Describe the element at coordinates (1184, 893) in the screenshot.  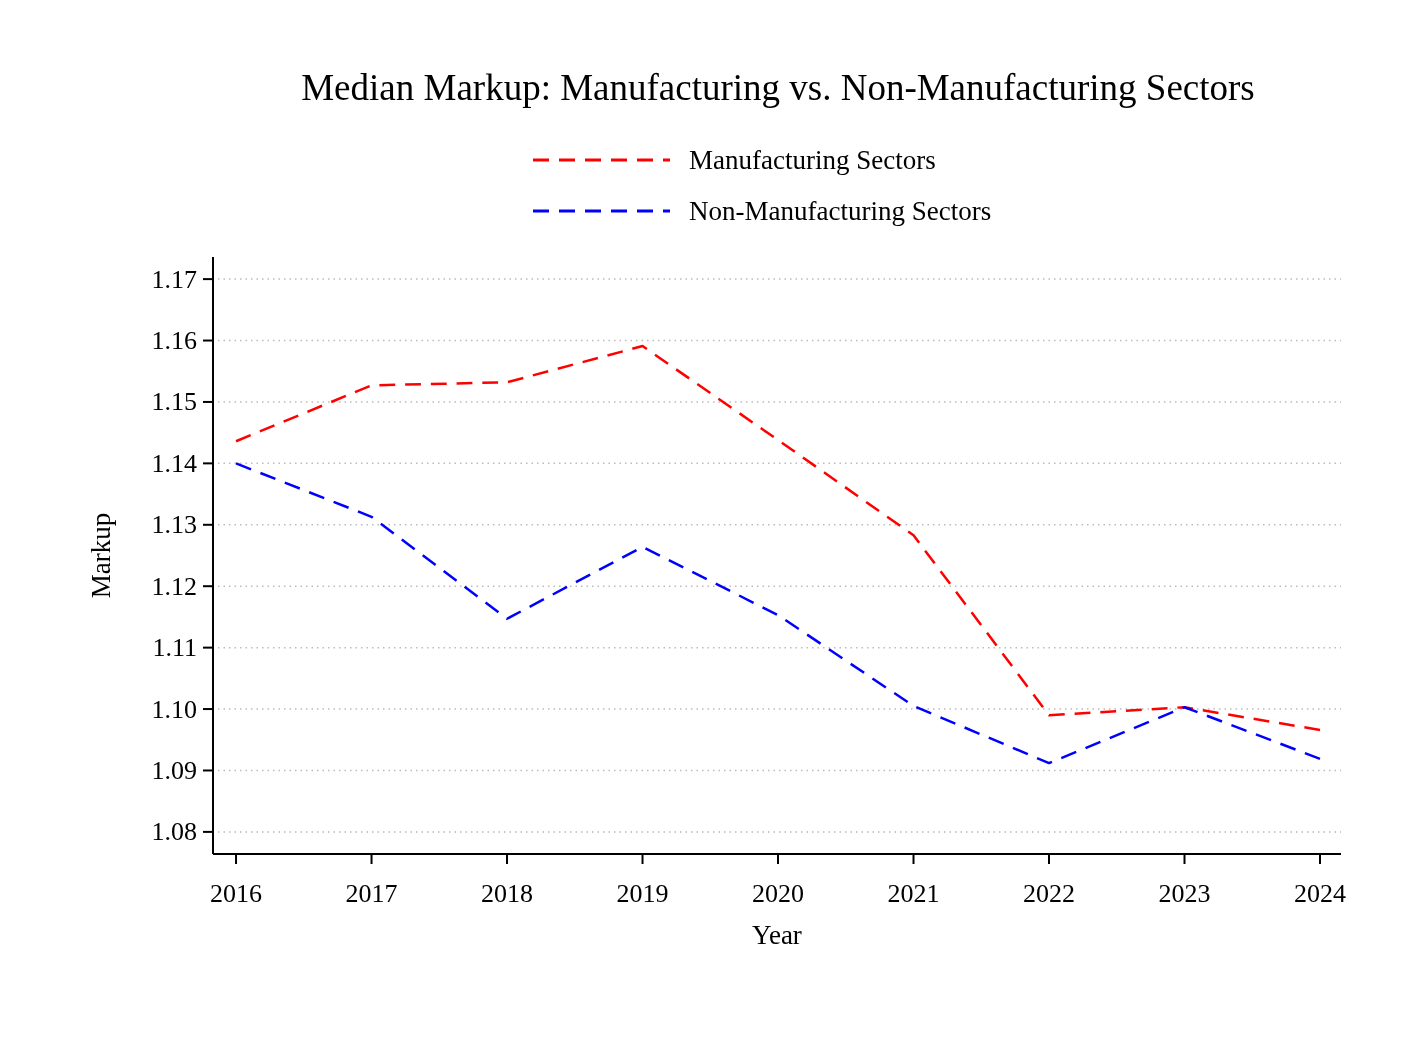
I see `x-tick-label: 2023` at that location.